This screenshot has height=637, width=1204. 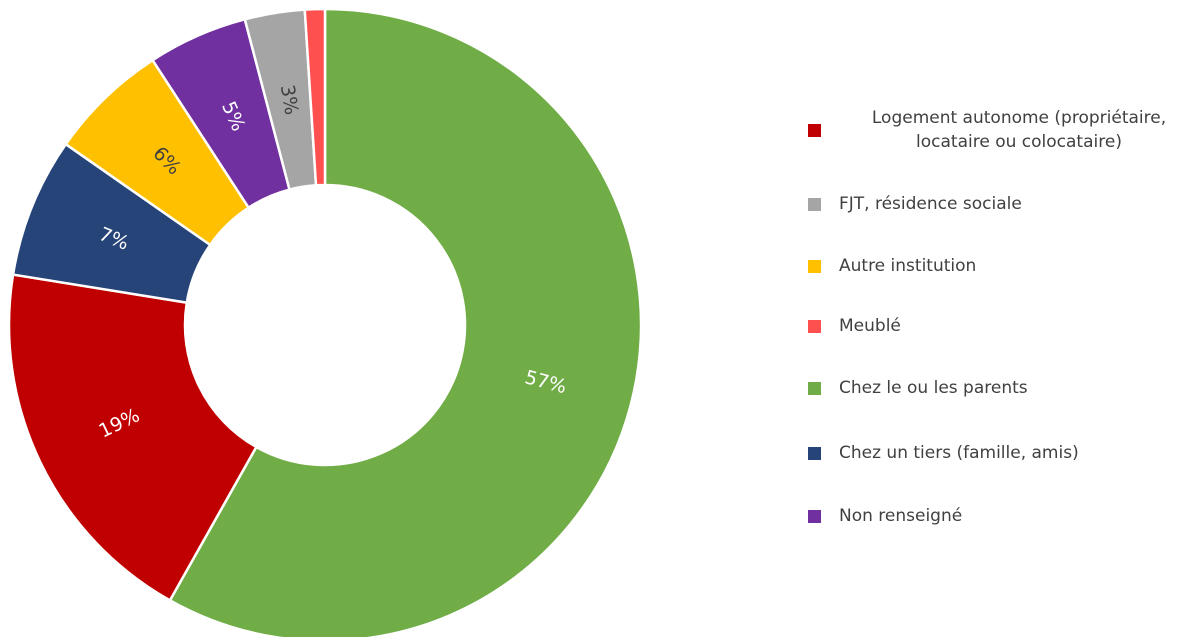 I want to click on legend-item: Autre institution, so click(x=892, y=266).